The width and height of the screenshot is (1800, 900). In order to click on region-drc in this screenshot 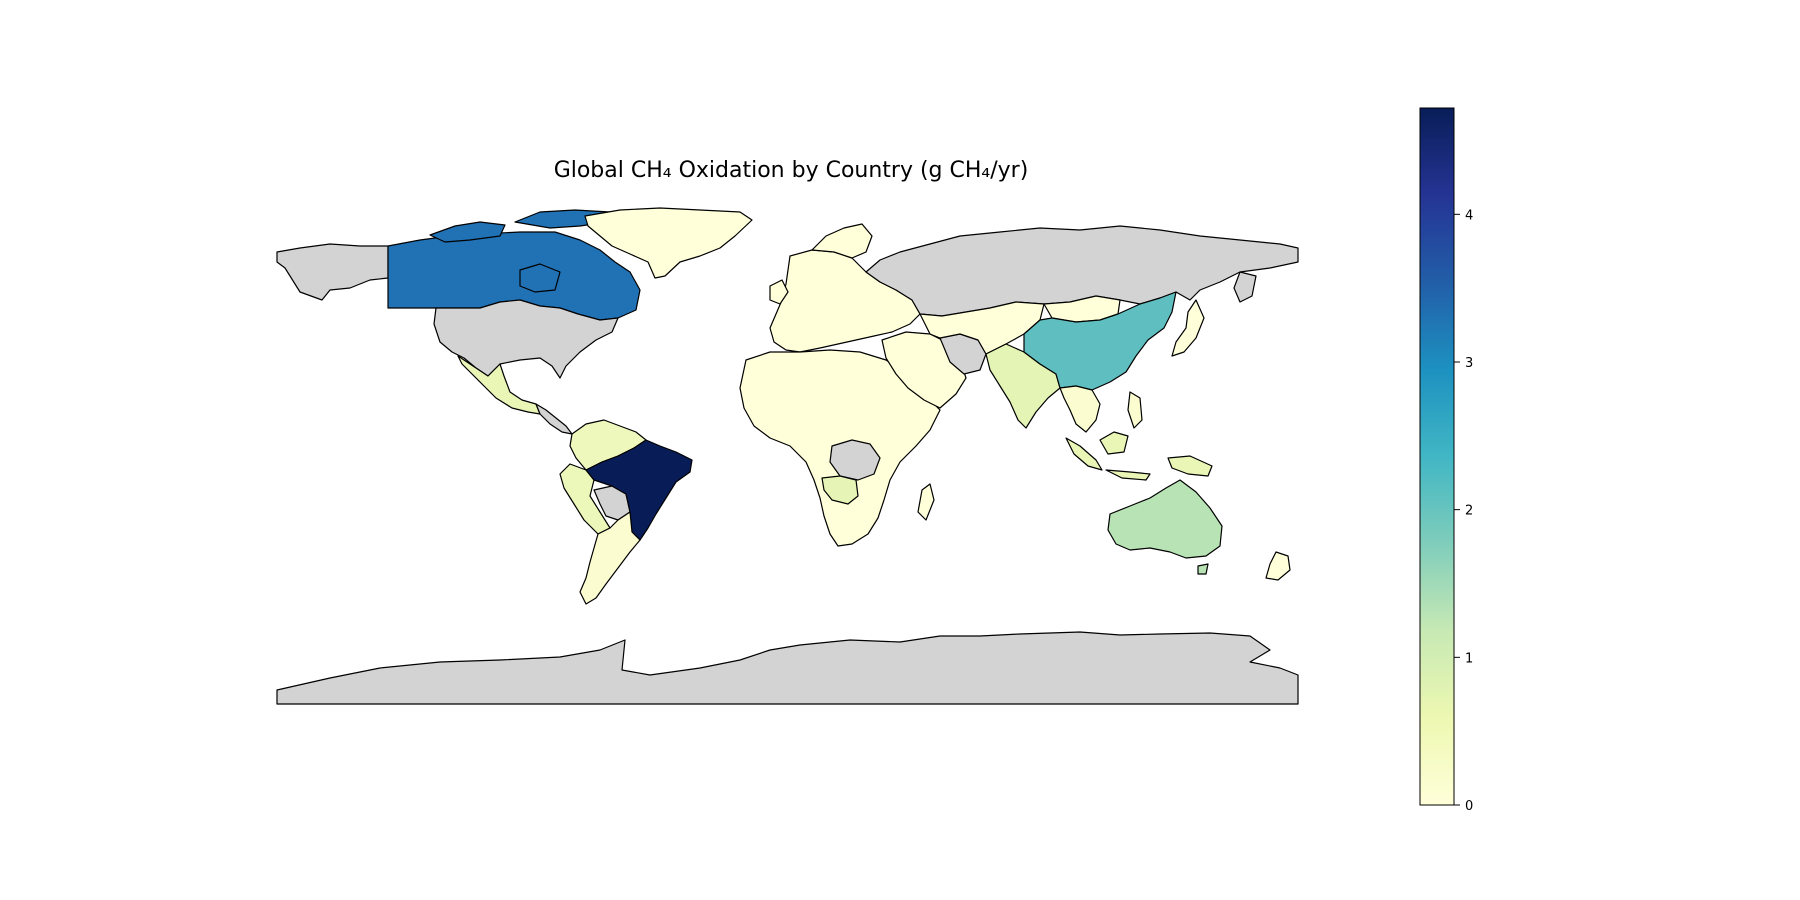, I will do `click(855, 460)`.